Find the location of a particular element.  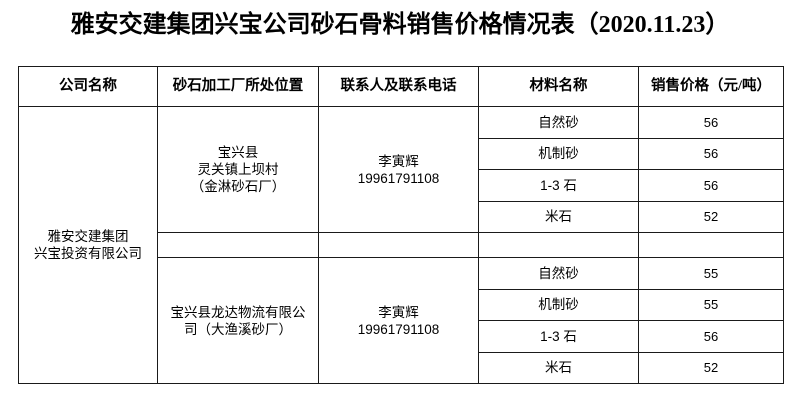

plant-location-cell-1: 宝兴县 灵关镇上坝村 （金淋砂石厂） is located at coordinates (238, 169).